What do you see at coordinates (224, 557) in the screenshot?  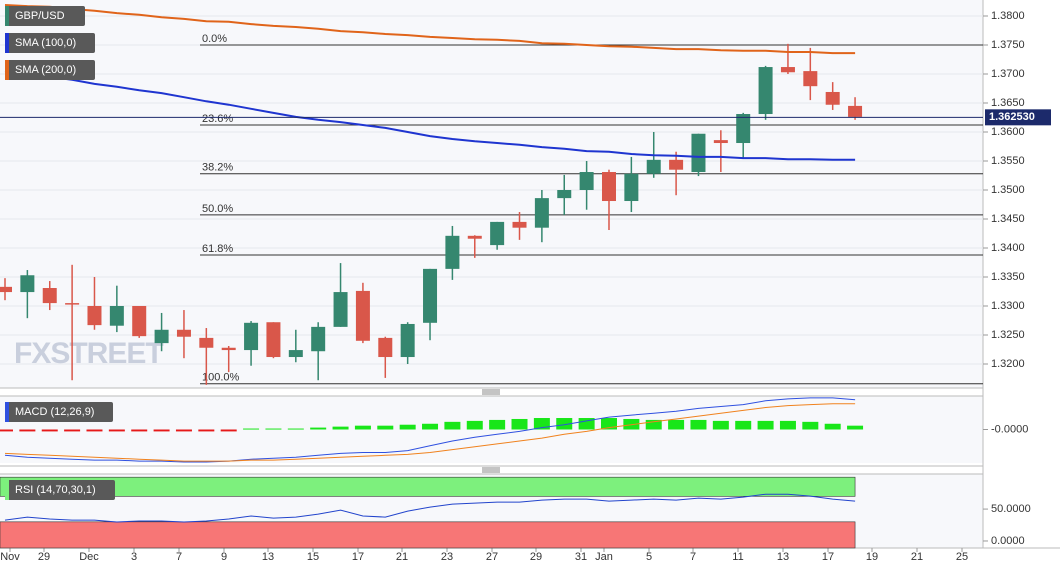 I see `x-tick-label: 9` at bounding box center [224, 557].